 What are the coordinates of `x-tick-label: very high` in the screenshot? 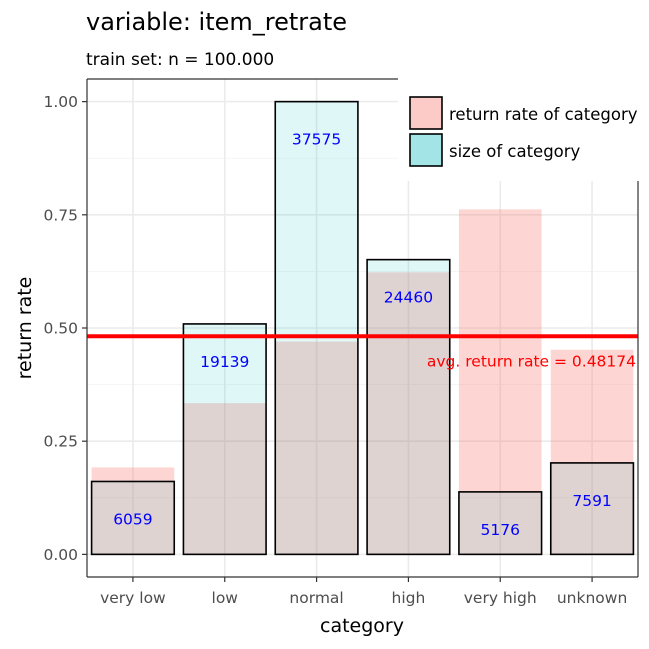 It's located at (500, 598).